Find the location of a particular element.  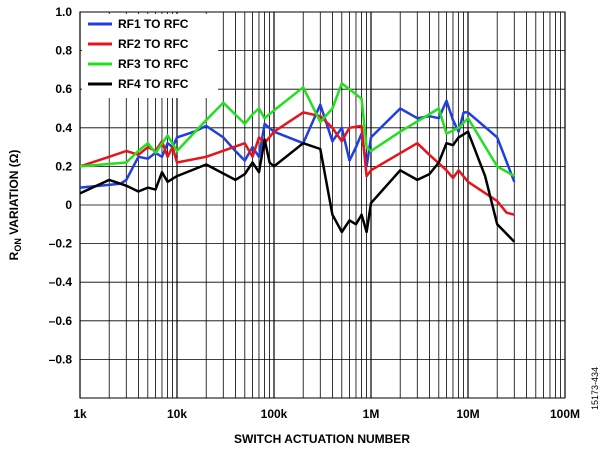

y-tick-label: 0.6 is located at coordinates (63, 89).